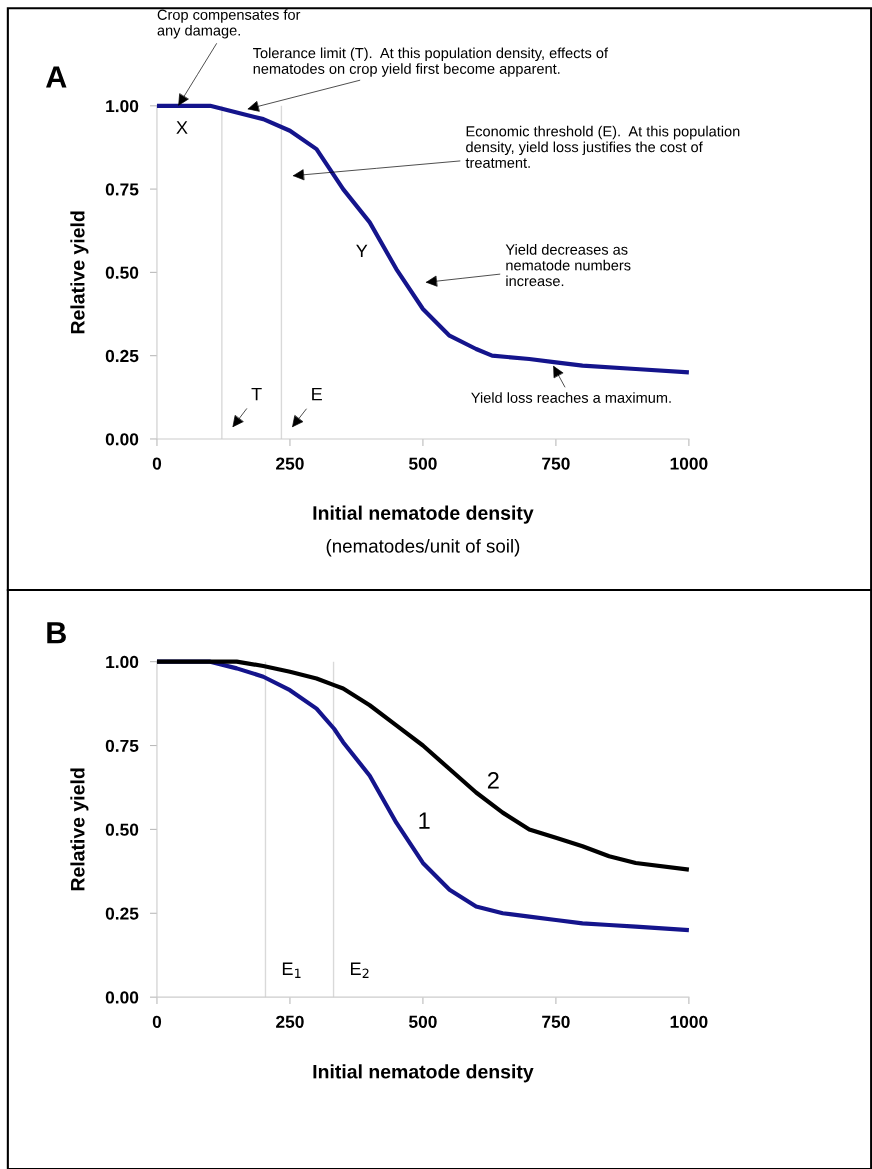  I want to click on ref-line-label: E$_{2}$, so click(360, 970).